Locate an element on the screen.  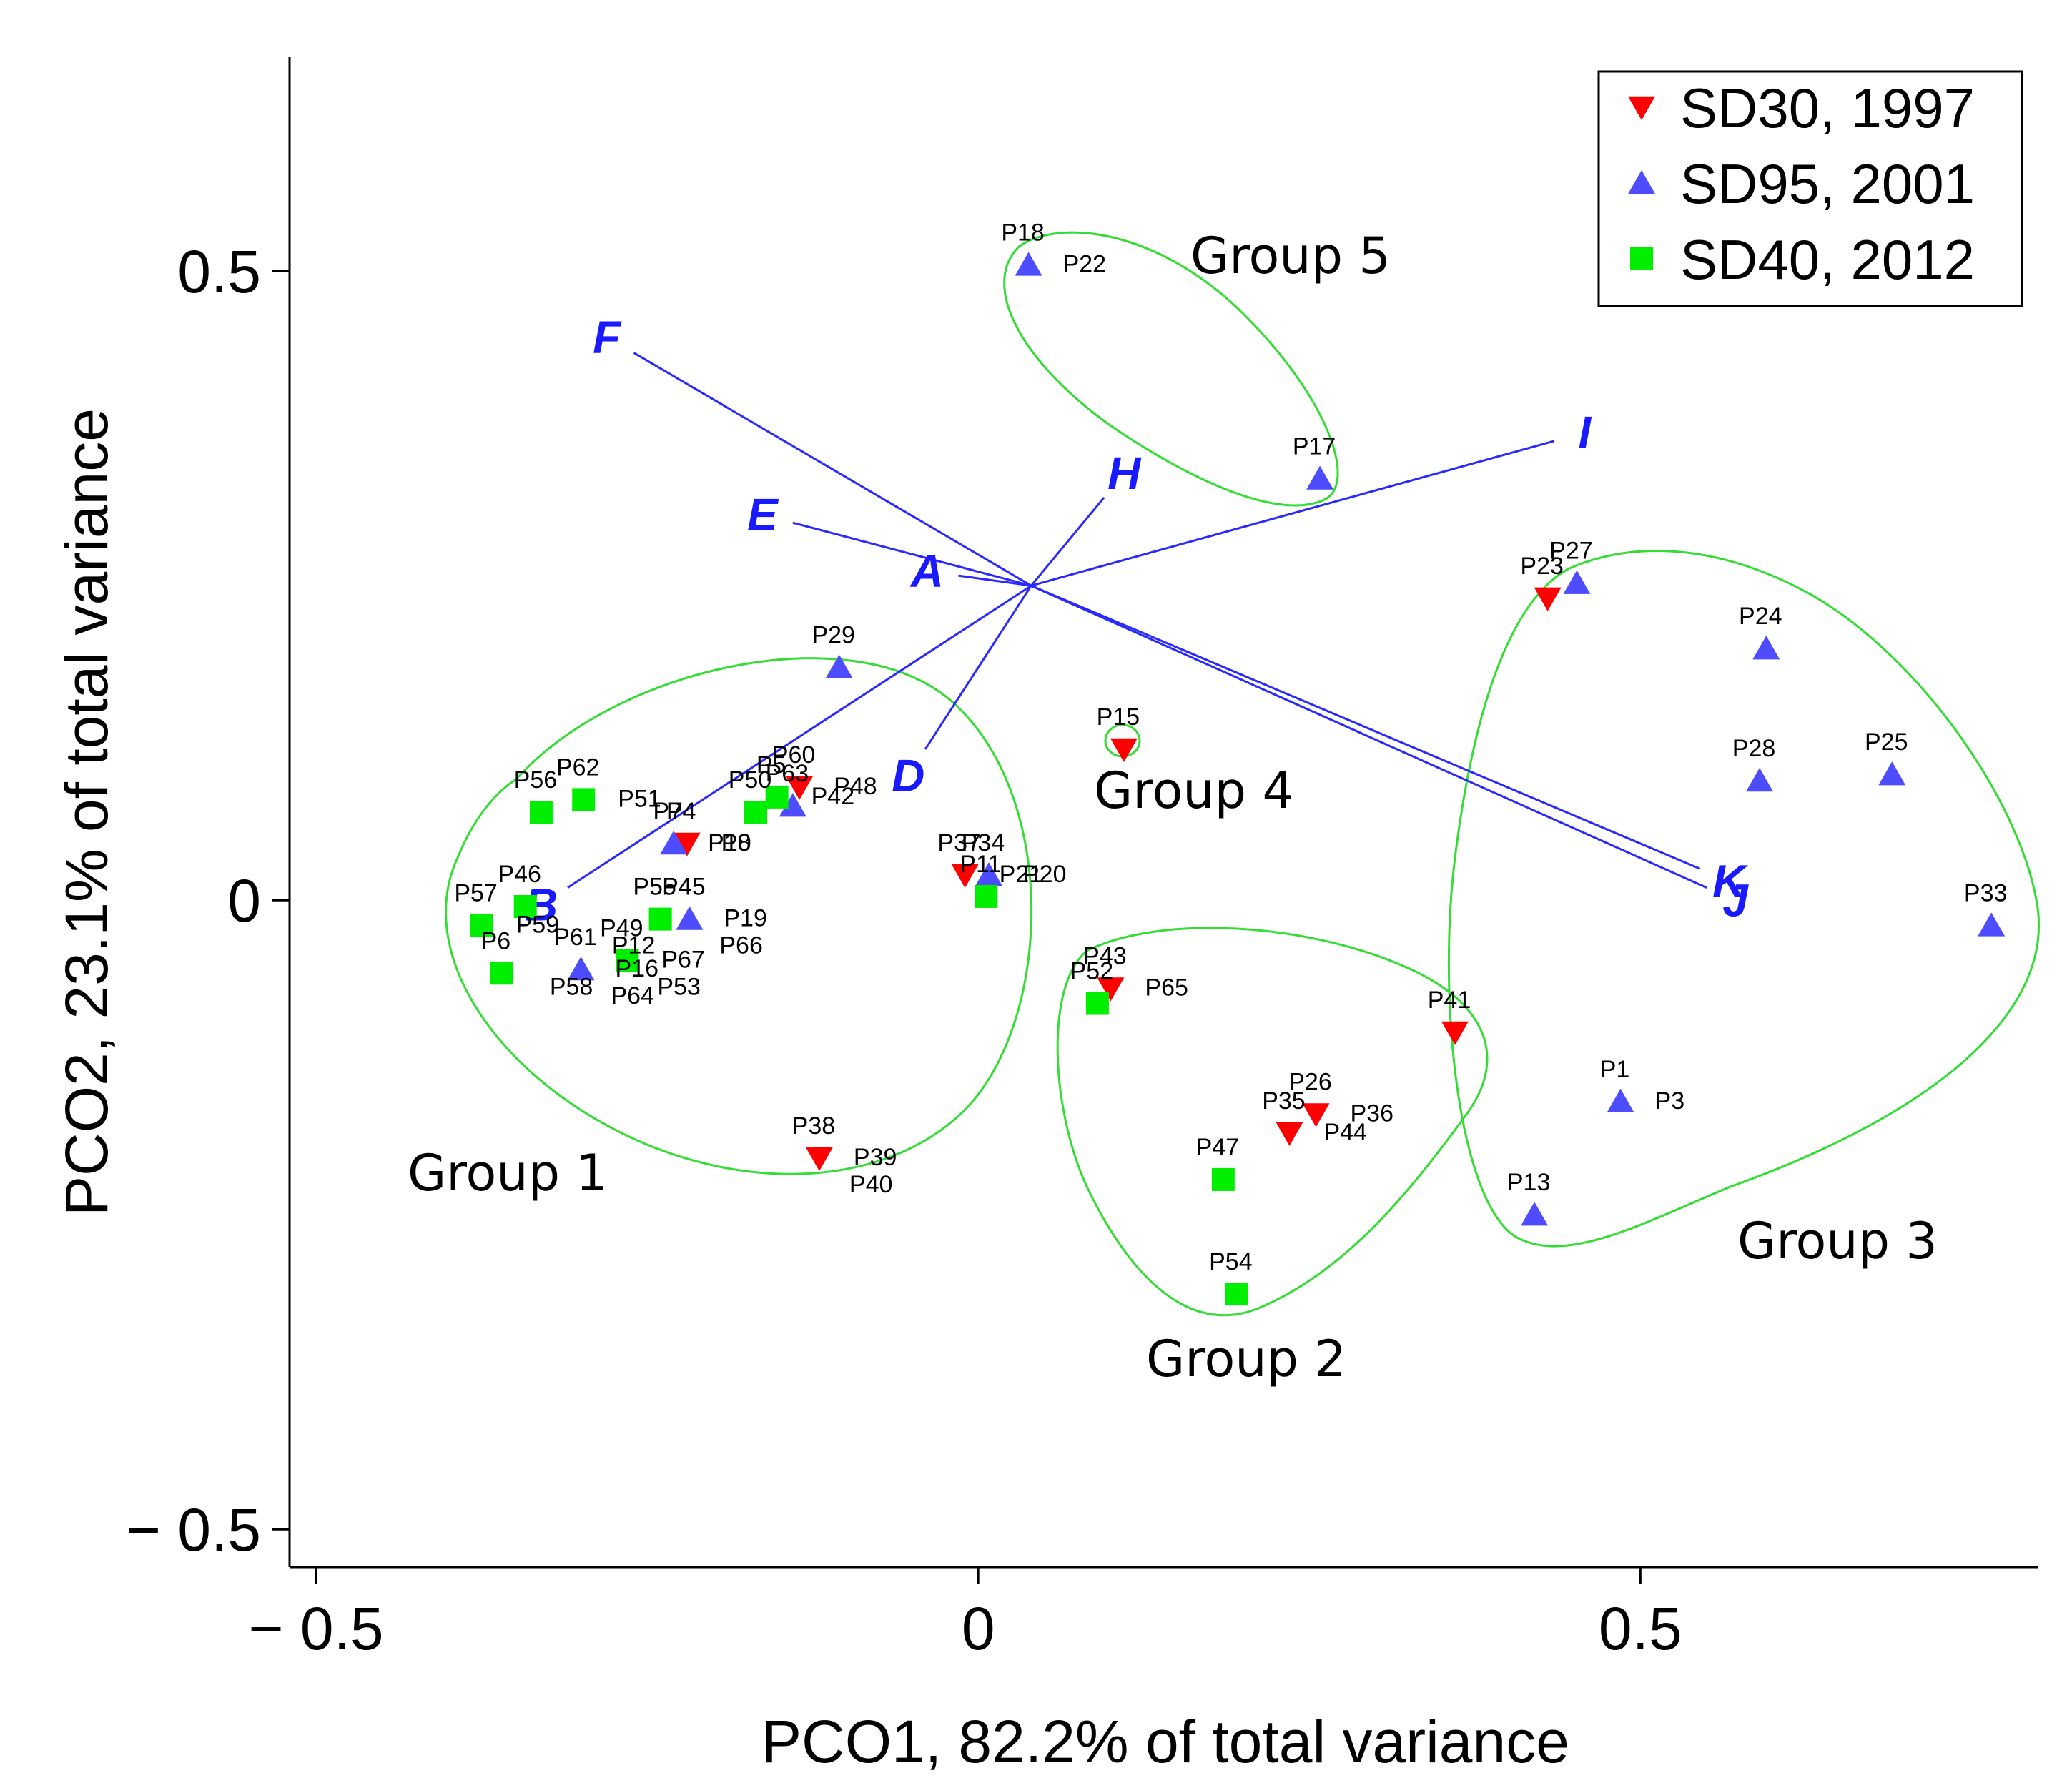
point-label-p21: P21 is located at coordinates (1021, 874).